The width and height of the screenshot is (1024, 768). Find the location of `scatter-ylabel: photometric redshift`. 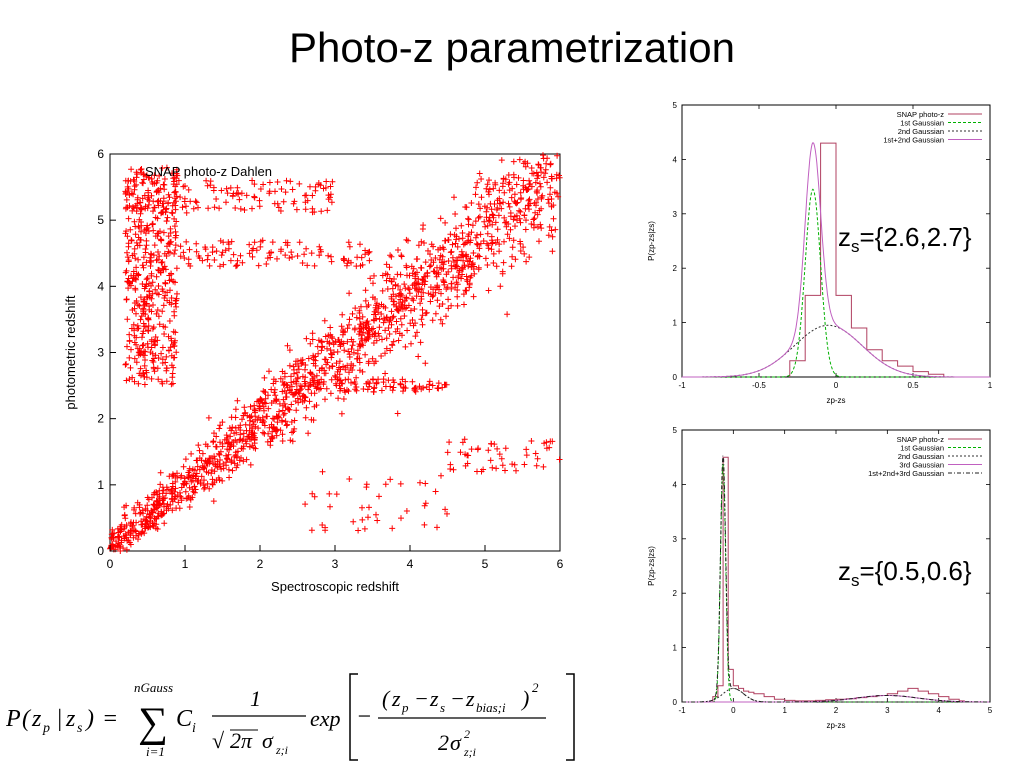

scatter-ylabel: photometric redshift is located at coordinates (70, 352).